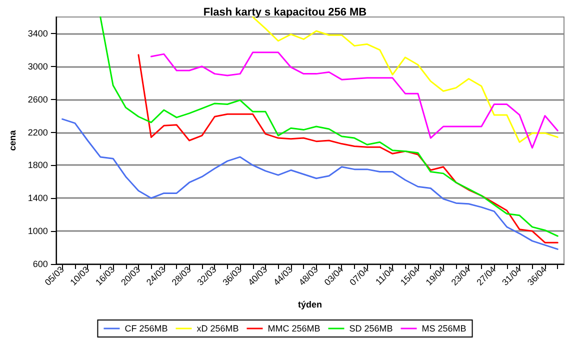 The height and width of the screenshot is (341, 570). What do you see at coordinates (38, 231) in the screenshot?
I see `y-tick-label: 1000` at bounding box center [38, 231].